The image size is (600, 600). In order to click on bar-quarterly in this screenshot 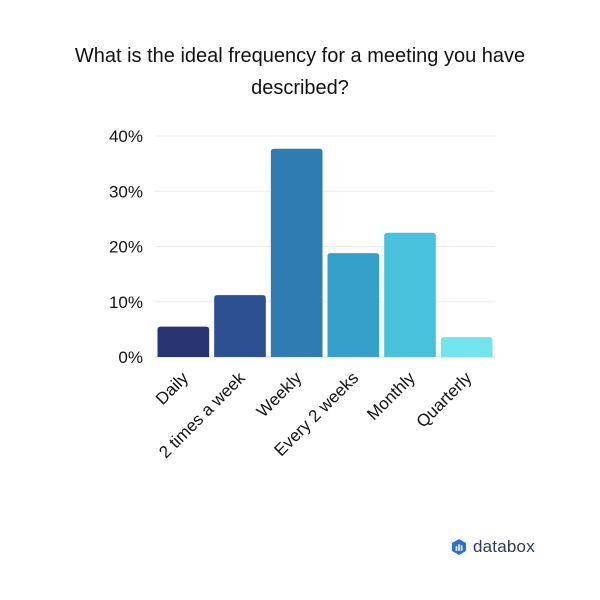, I will do `click(466, 347)`.